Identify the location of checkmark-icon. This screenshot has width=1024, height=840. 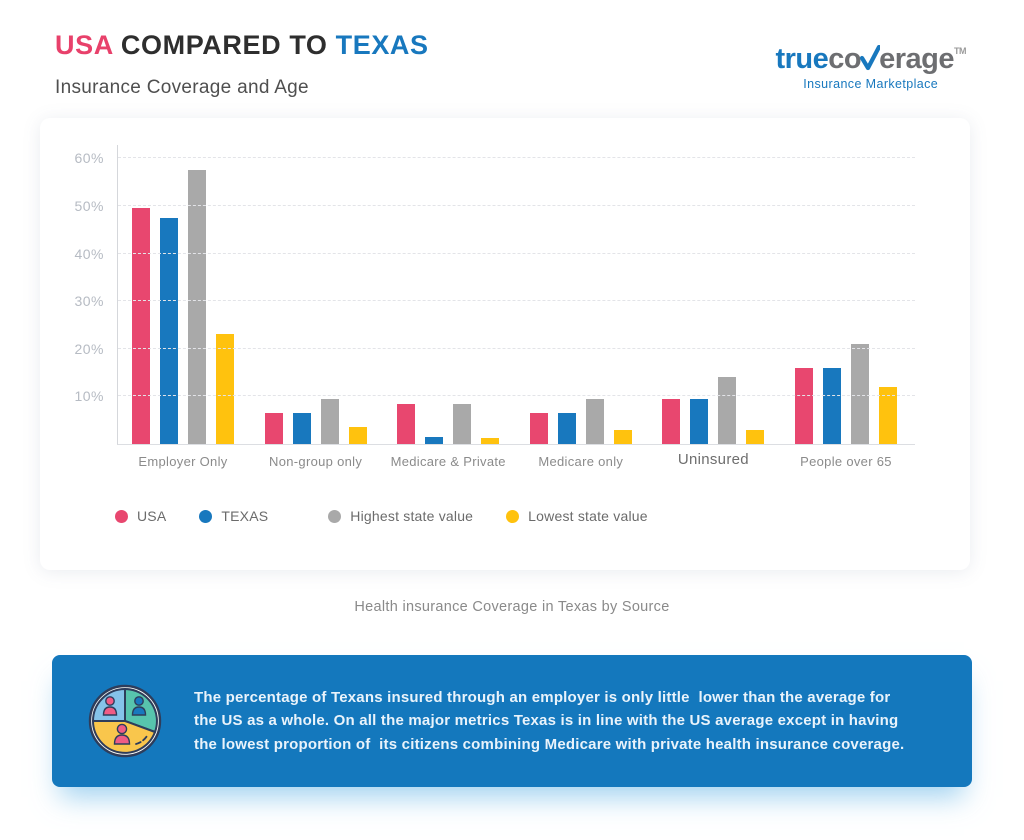
(871, 57).